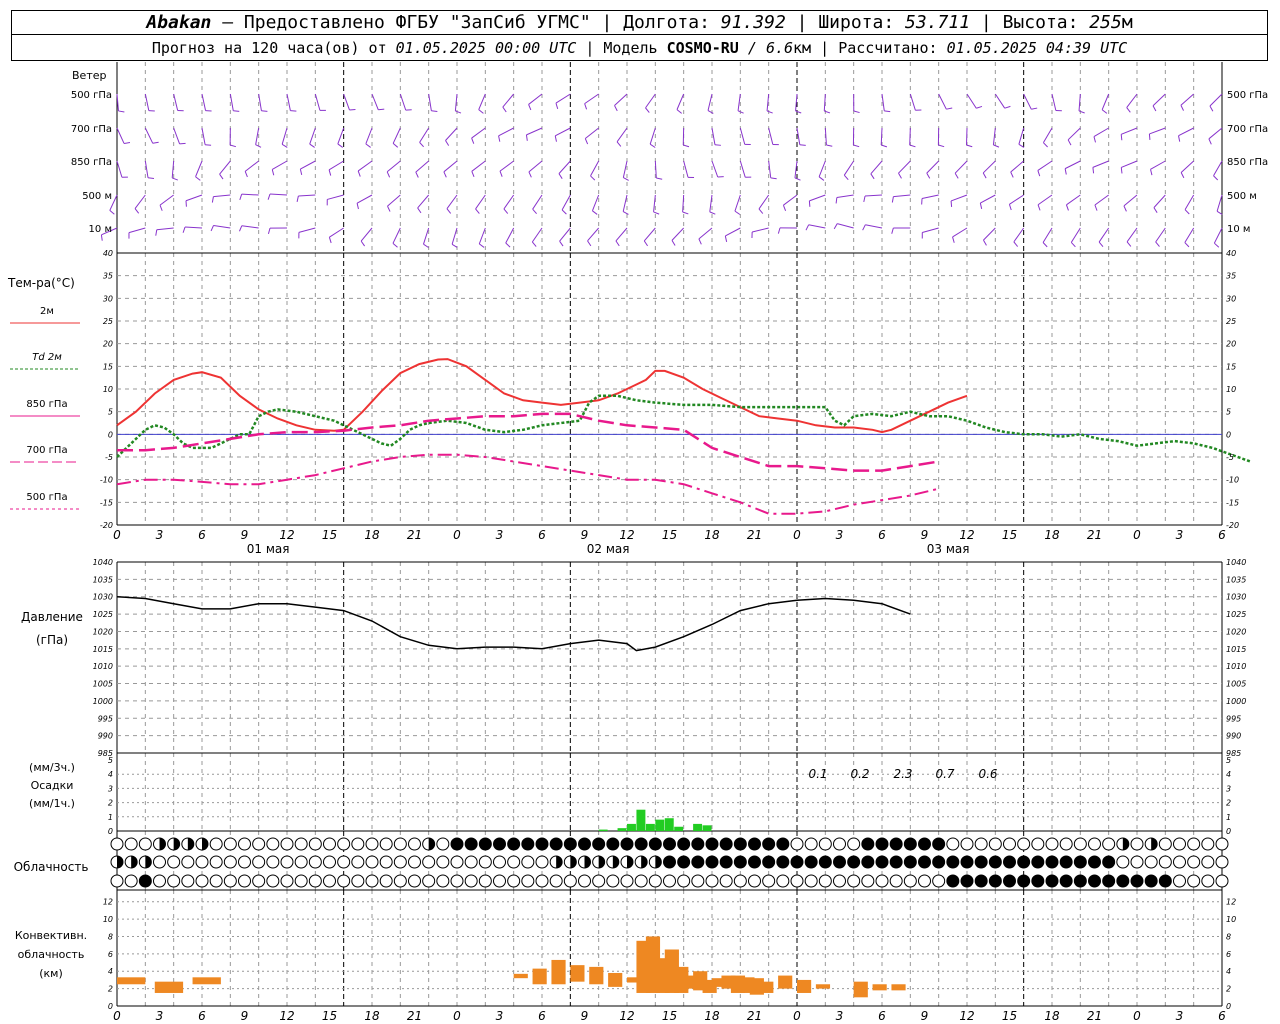  What do you see at coordinates (938, 22) in the screenshot?
I see `latitude-value: 53.711` at bounding box center [938, 22].